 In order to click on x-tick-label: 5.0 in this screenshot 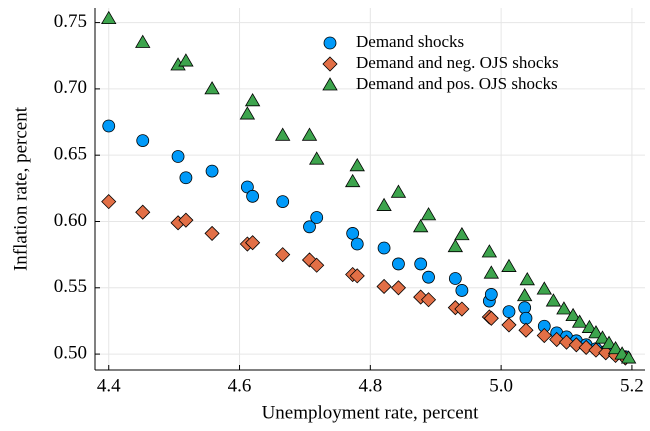, I will do `click(501, 385)`.